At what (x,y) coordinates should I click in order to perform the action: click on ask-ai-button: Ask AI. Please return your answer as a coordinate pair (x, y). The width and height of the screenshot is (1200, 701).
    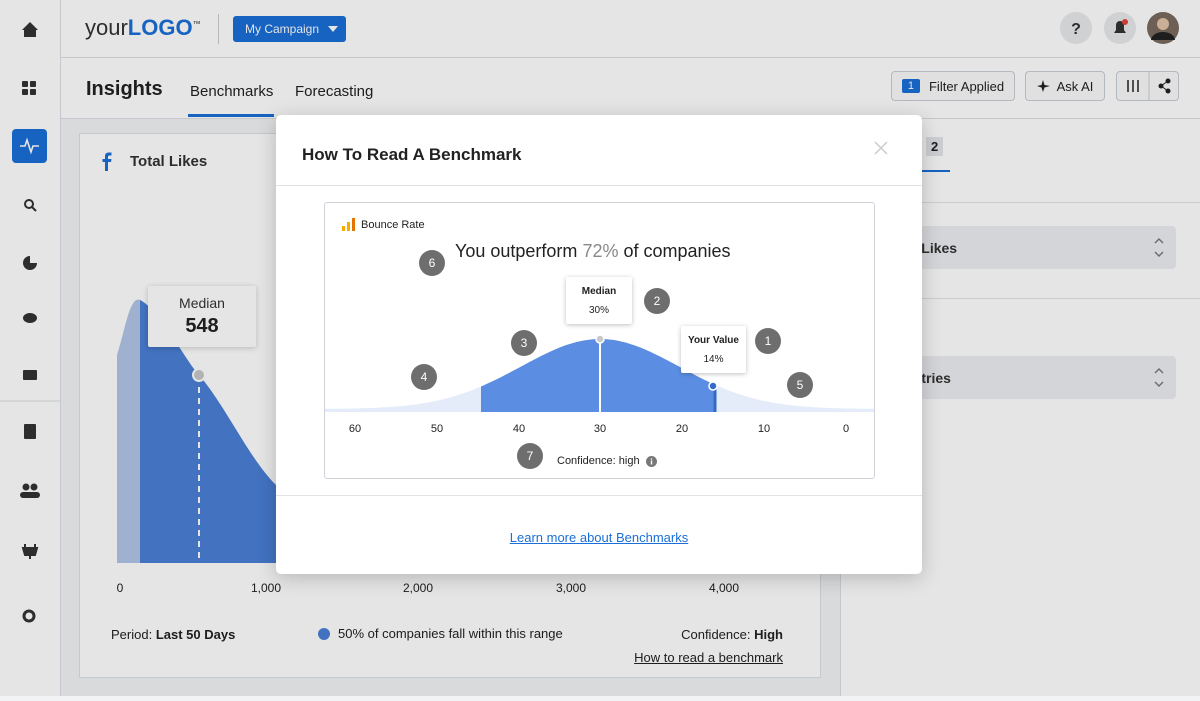
    Looking at the image, I should click on (1065, 86).